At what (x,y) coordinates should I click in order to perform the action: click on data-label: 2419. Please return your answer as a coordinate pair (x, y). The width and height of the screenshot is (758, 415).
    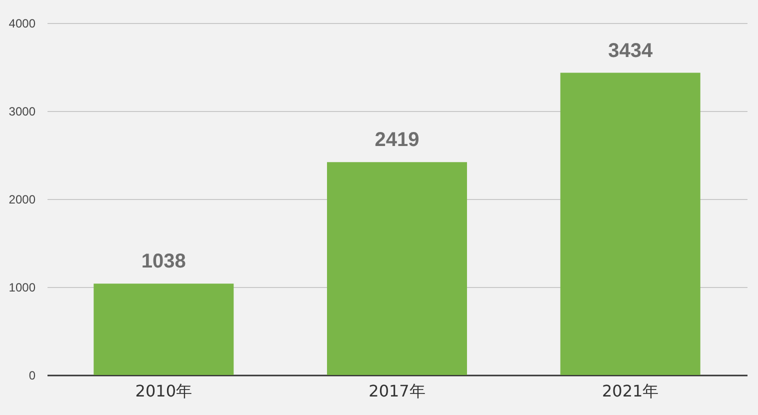
    Looking at the image, I should click on (397, 140).